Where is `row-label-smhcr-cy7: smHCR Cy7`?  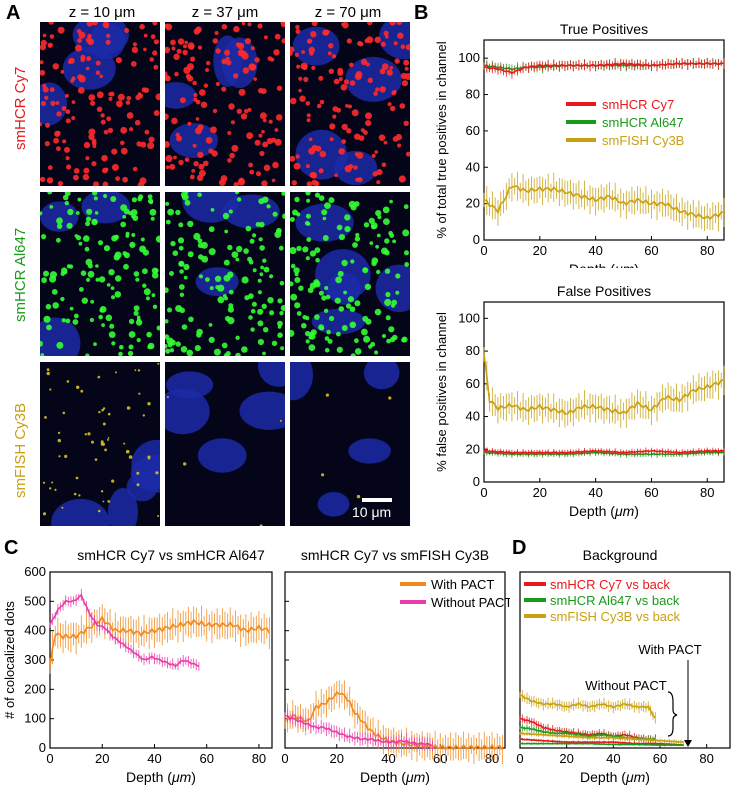 row-label-smhcr-cy7: smHCR Cy7 is located at coordinates (20, 108).